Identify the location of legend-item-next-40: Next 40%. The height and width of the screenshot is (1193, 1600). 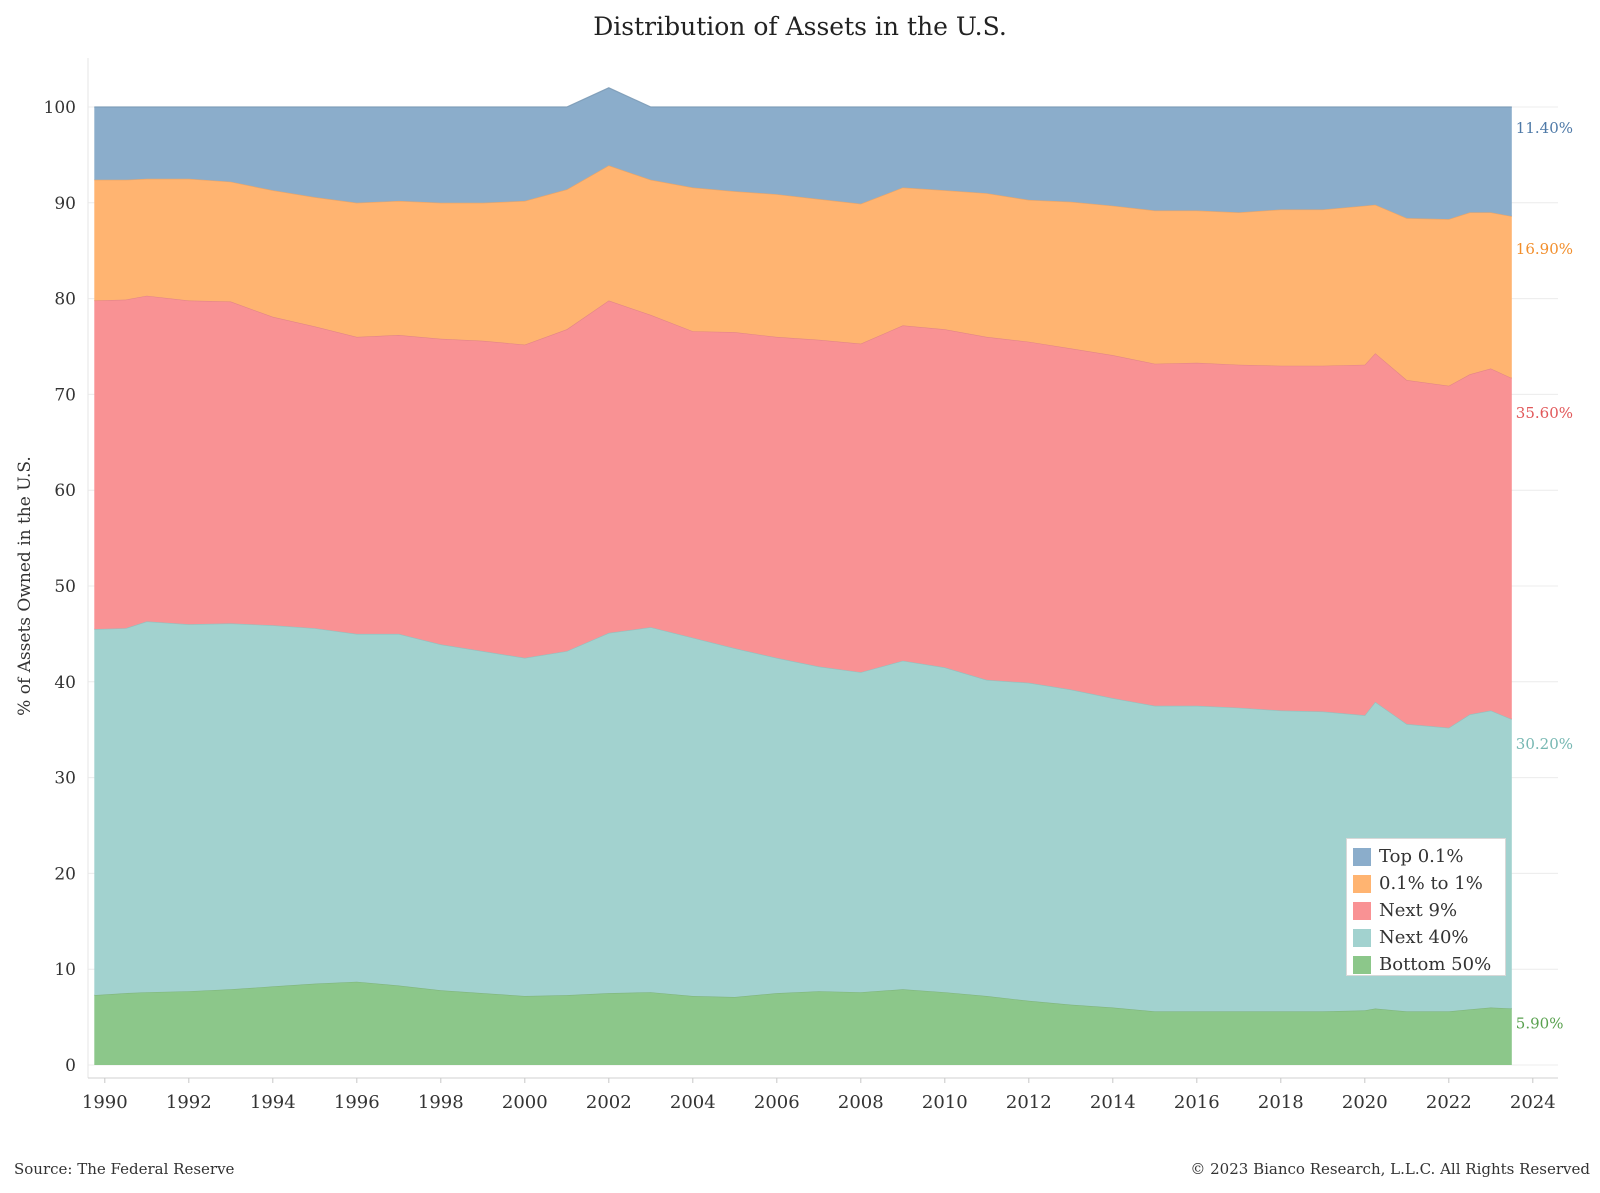
(1426, 937).